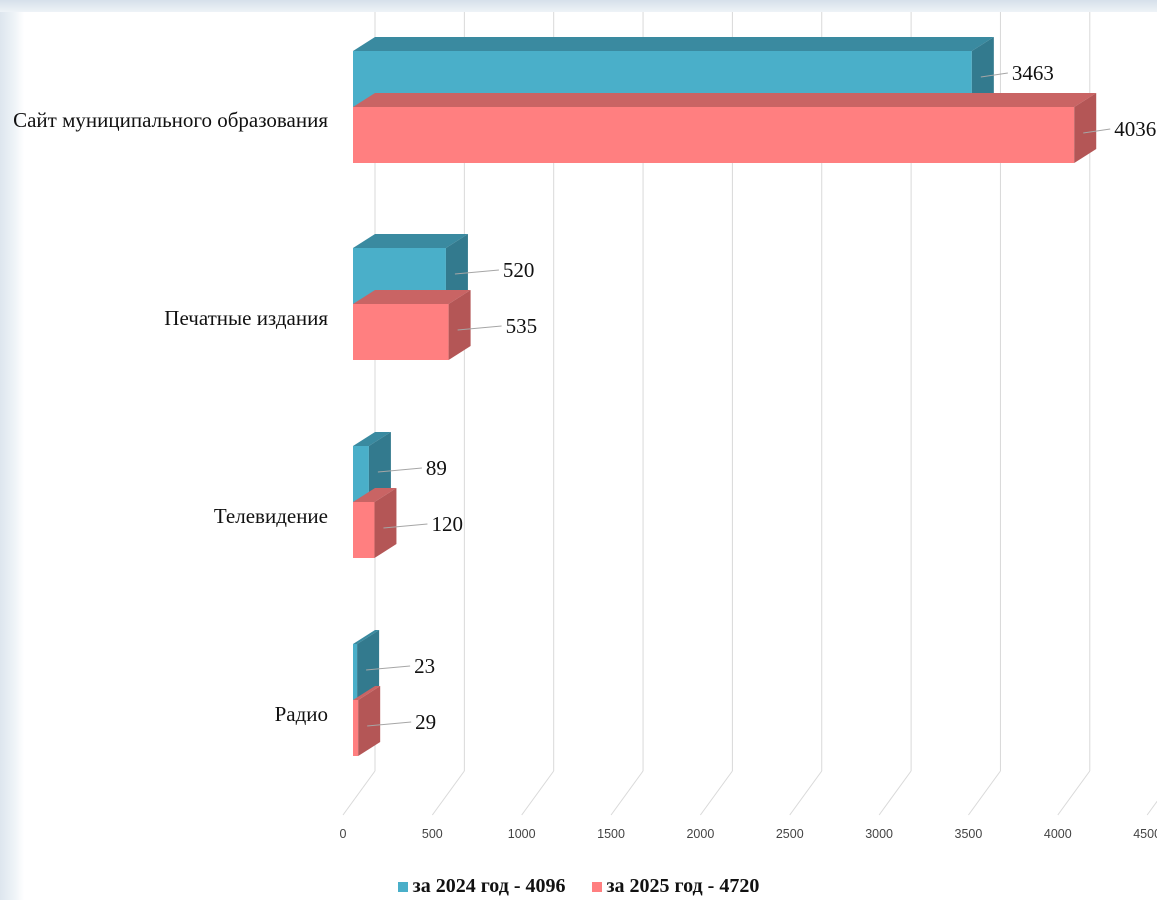 This screenshot has width=1157, height=900. I want to click on x-tick-label: 3500, so click(969, 834).